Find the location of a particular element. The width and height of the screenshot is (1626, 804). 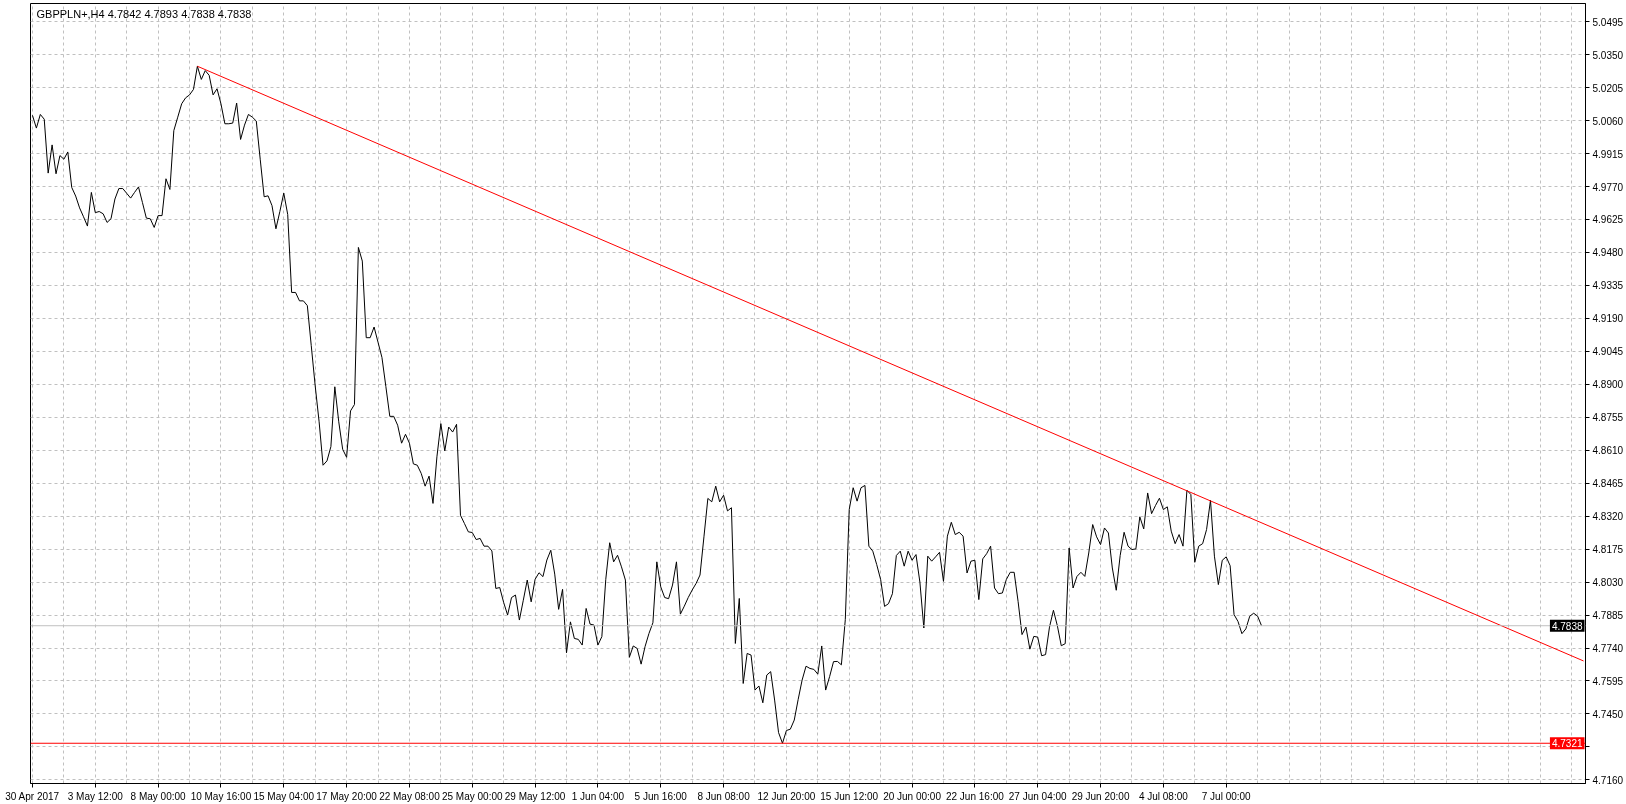

x-tick-label: 5 Jun 16:00 is located at coordinates (661, 796).